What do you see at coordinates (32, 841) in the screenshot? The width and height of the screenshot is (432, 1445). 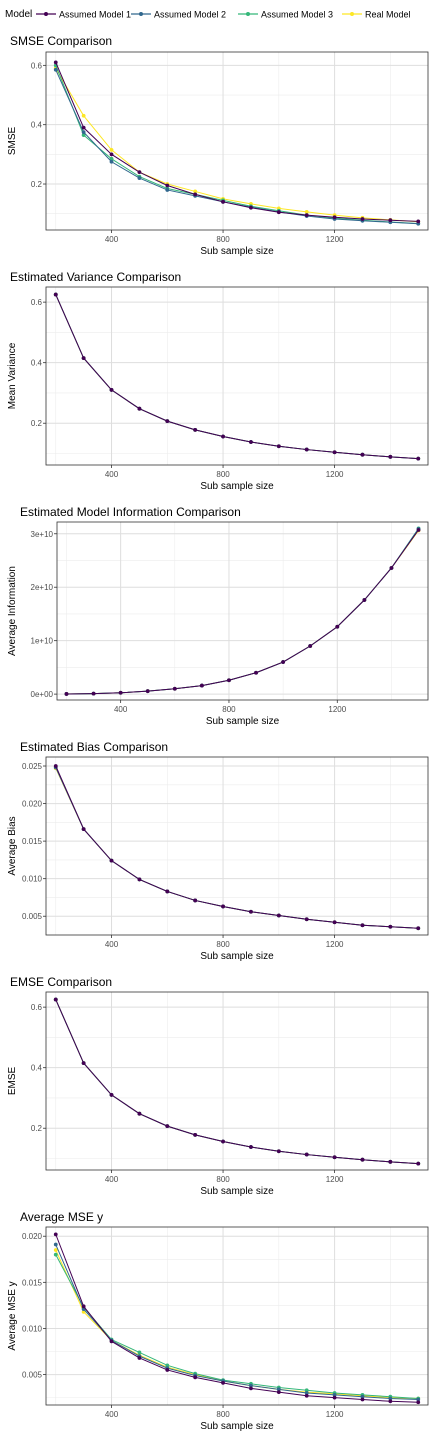 I see `y-tick-label: 0.015` at bounding box center [32, 841].